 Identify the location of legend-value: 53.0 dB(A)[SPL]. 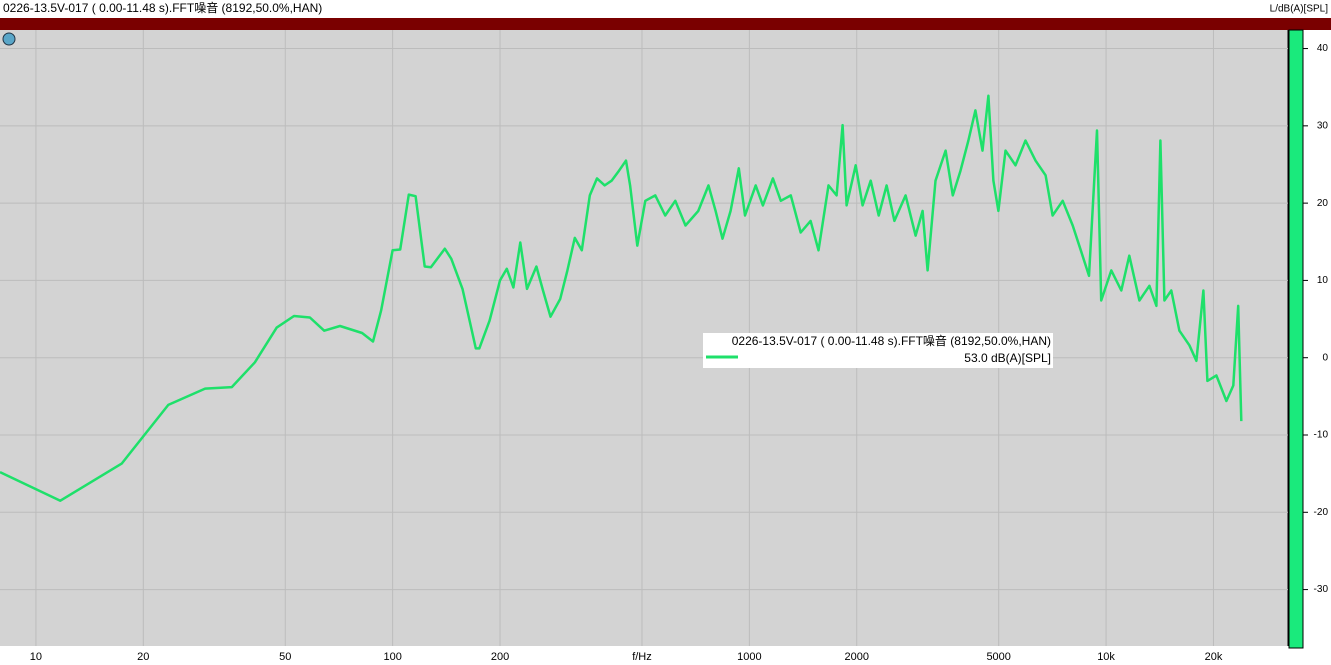
(1007, 358).